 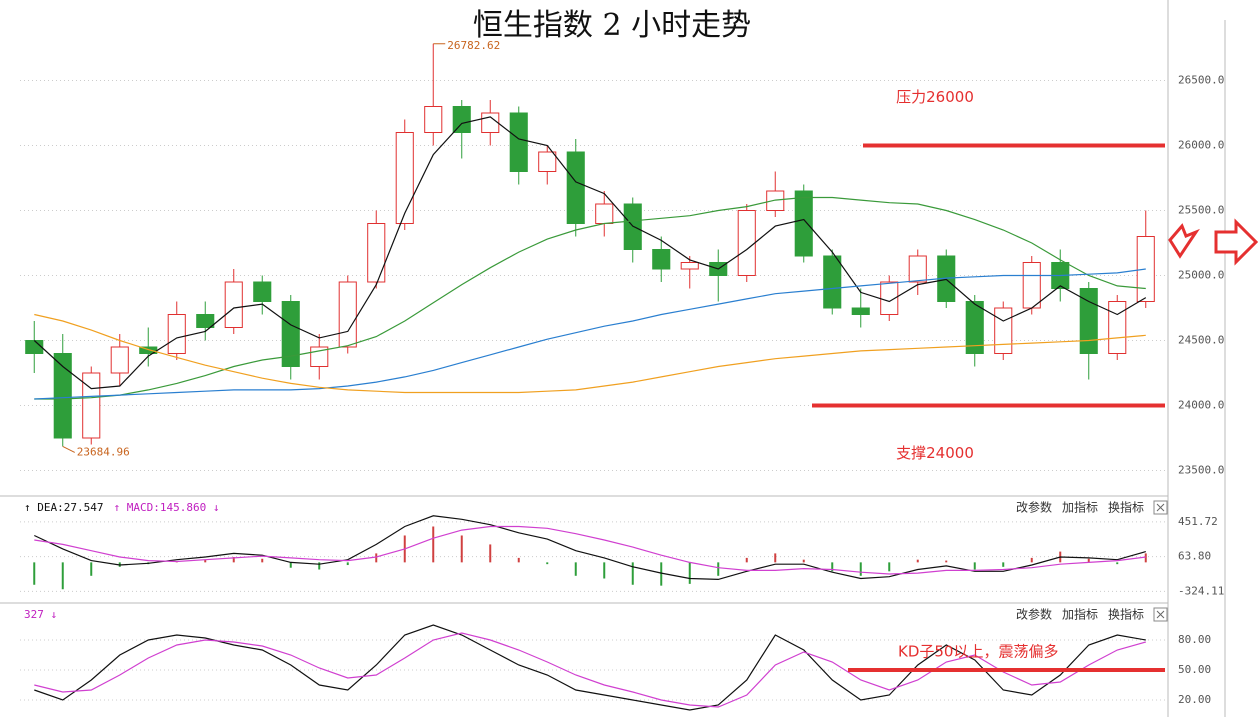 I want to click on y-tick-label: 25500.0, so click(x=1201, y=210).